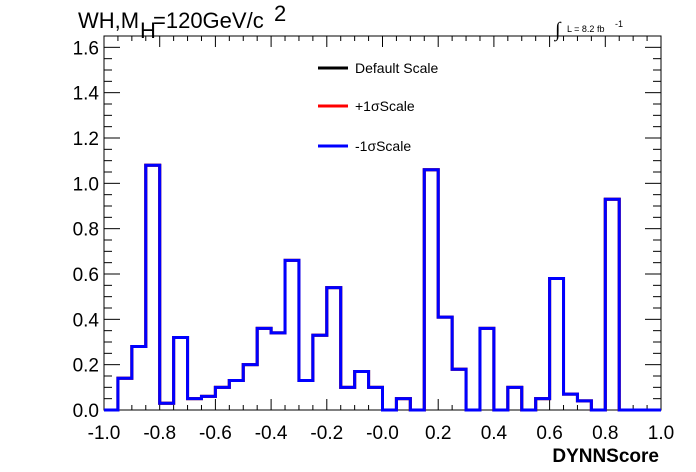  Describe the element at coordinates (148, 30) in the screenshot. I see `chart-title-subscript: H` at that location.